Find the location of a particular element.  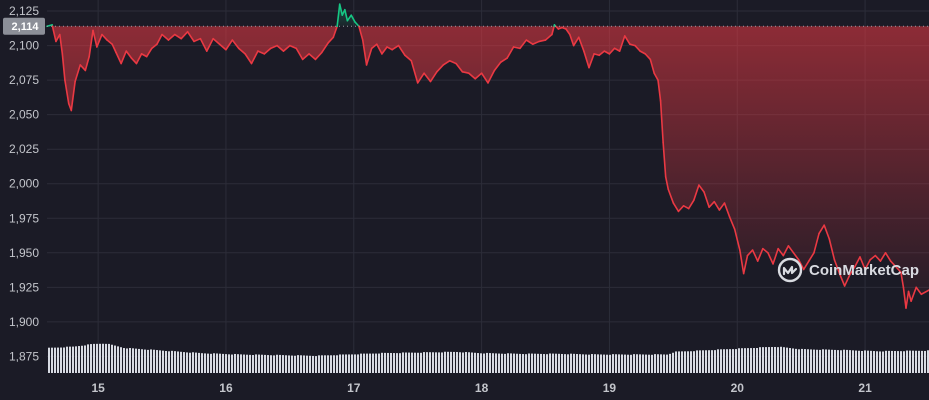

y-tick-label: 1,900 is located at coordinates (24, 322).